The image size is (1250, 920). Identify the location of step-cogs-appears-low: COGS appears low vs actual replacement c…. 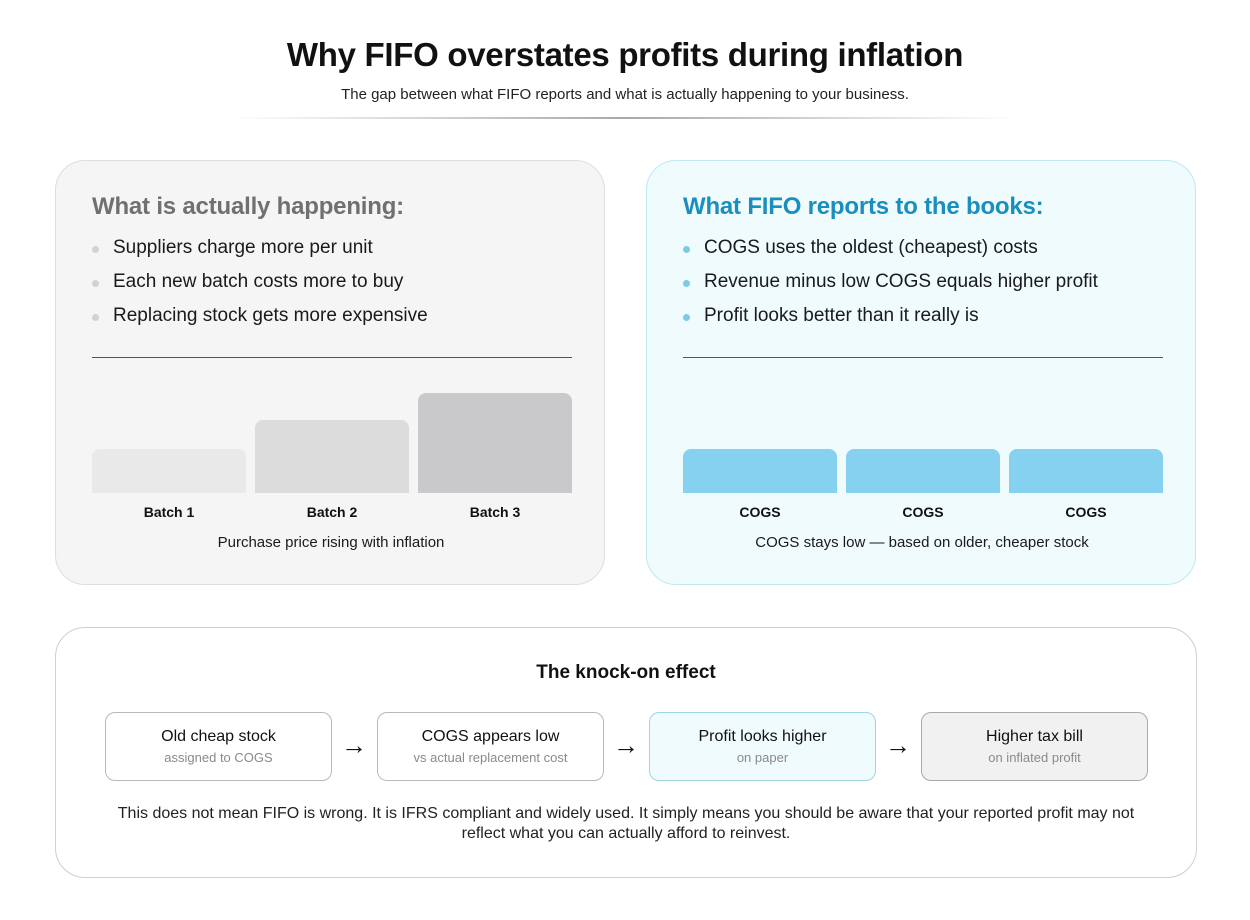
(490, 746).